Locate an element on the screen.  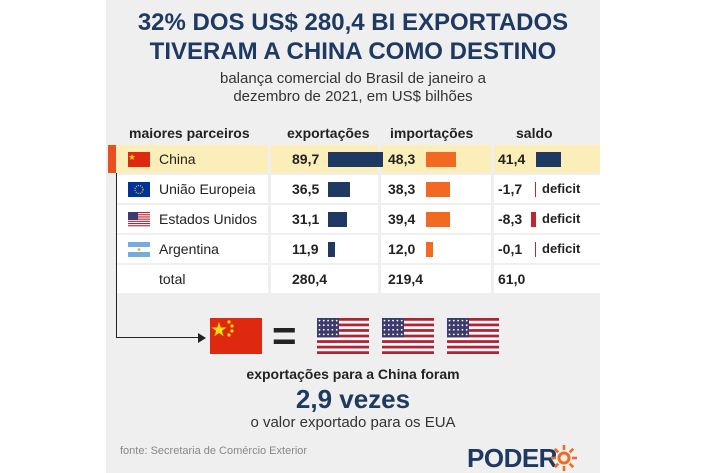
table-row: China 89,7 48,3 41,4 is located at coordinates (358, 159).